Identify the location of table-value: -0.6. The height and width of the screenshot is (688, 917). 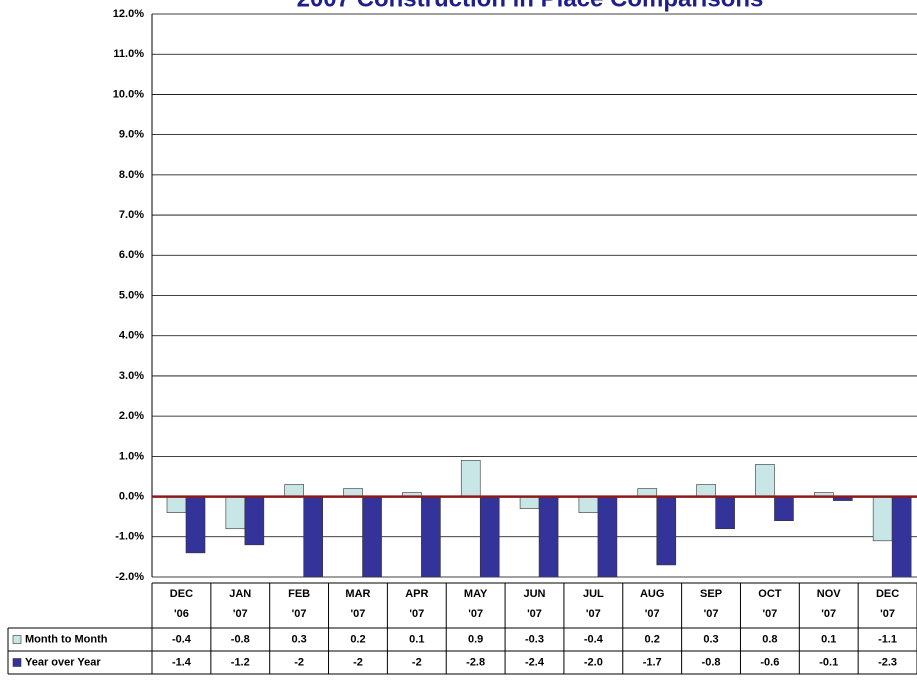
(769, 662).